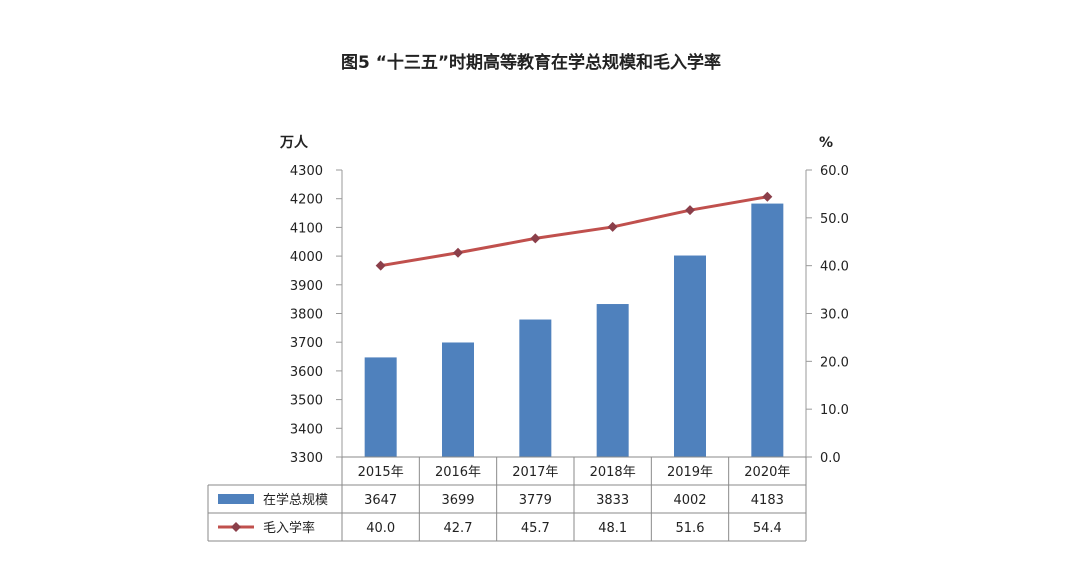 The image size is (1080, 566). What do you see at coordinates (306, 315) in the screenshot?
I see `left-tick-label: 3800` at bounding box center [306, 315].